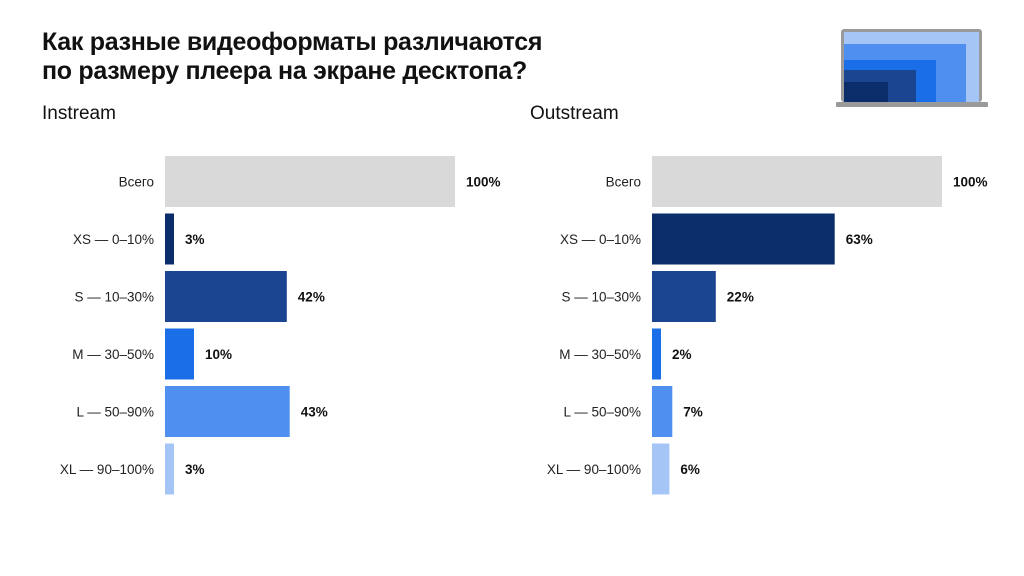 The image size is (1024, 576). Describe the element at coordinates (218, 354) in the screenshot. I see `value-label: 10%` at that location.